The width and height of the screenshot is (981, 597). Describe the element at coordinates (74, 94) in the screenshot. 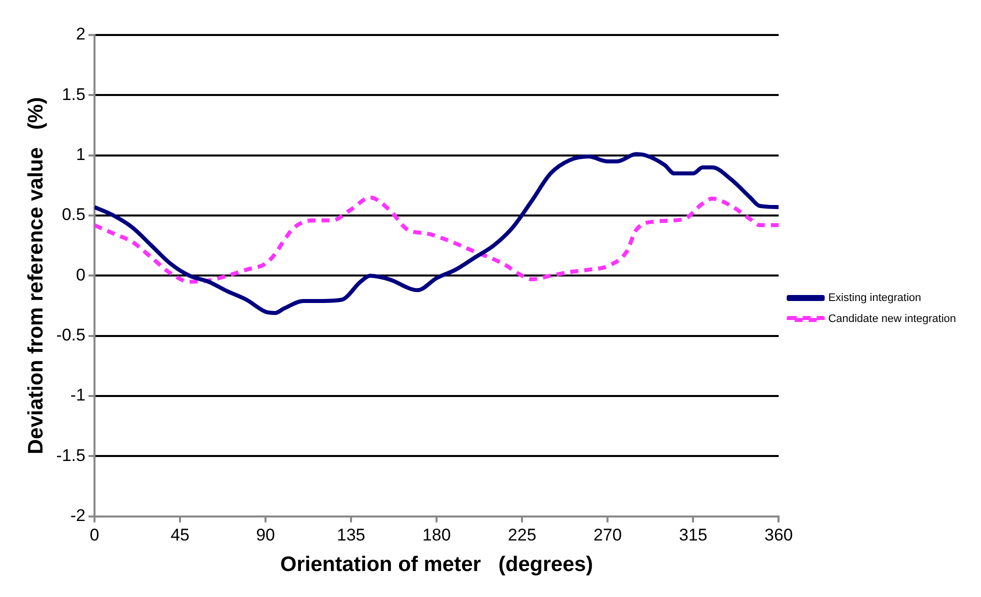

I see `y-tick-label: 1.5` at that location.